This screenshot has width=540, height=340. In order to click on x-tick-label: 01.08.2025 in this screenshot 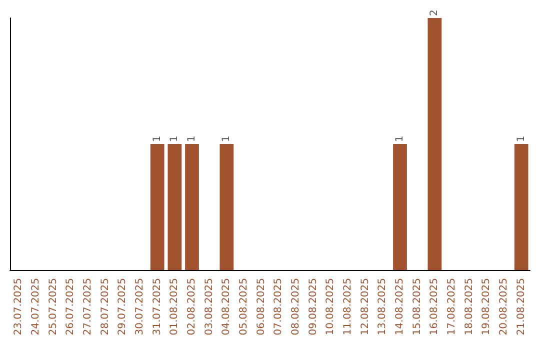, I will do `click(174, 307)`.